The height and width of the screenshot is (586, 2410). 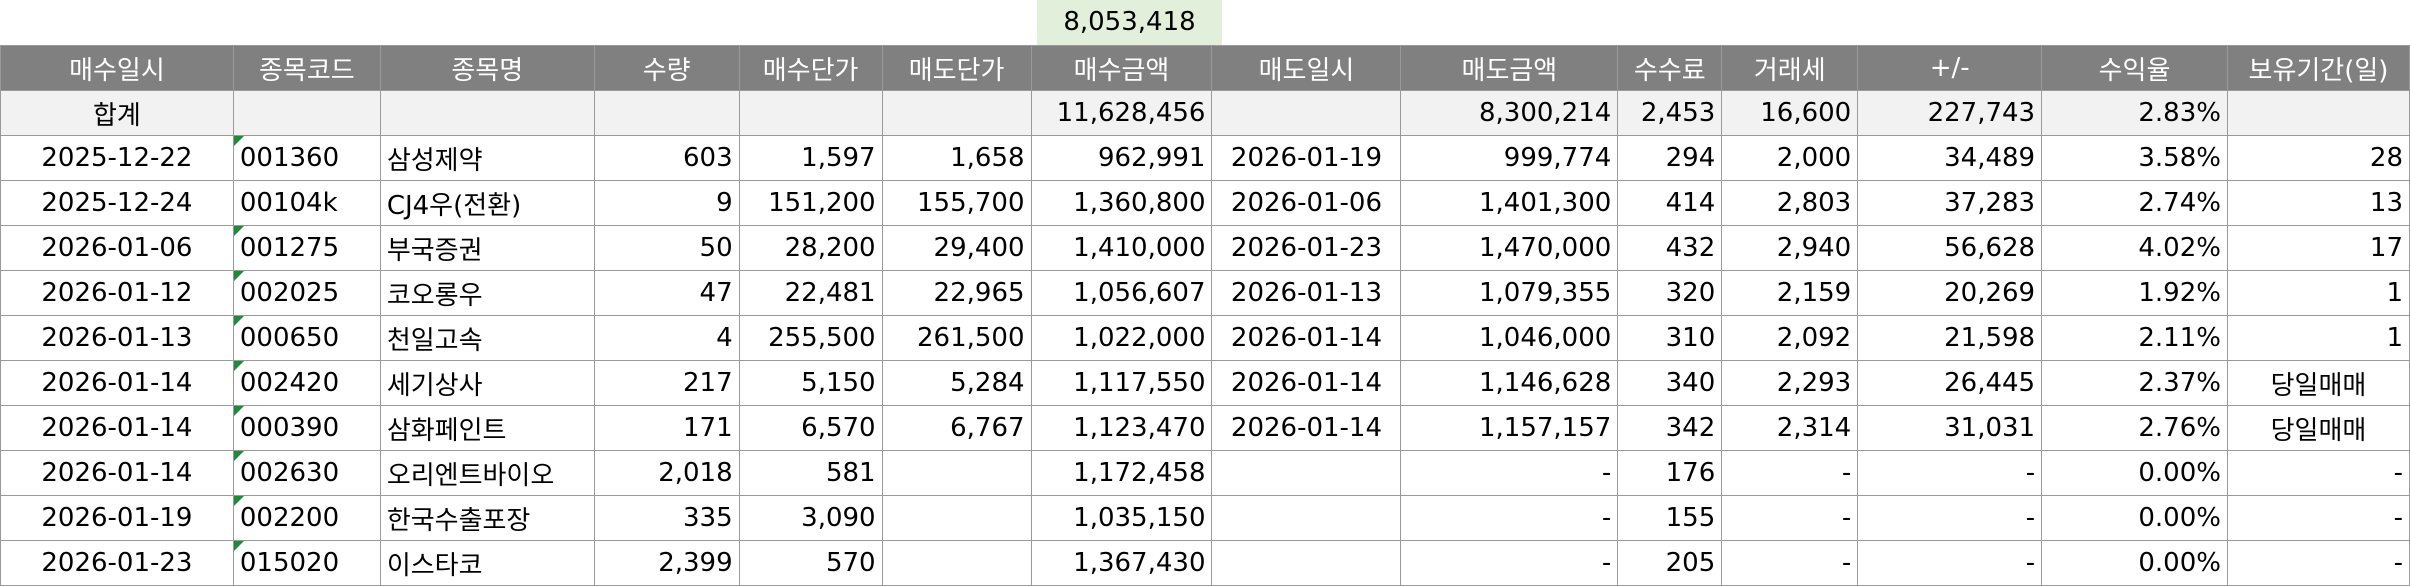 I want to click on cell-qty: 2,399, so click(x=666, y=563).